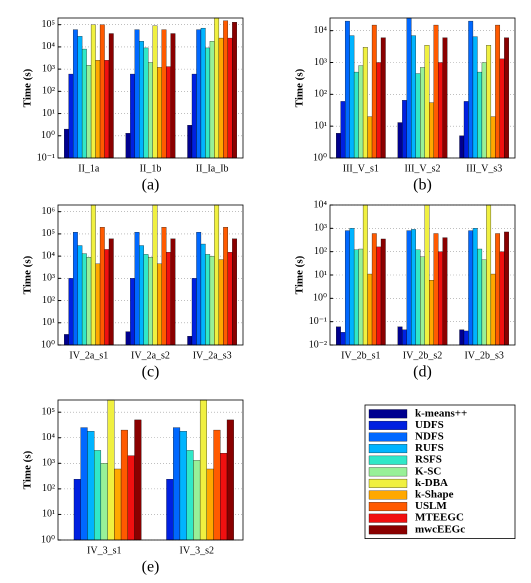 The image size is (531, 583). I want to click on y-tick-label: 10⁰, so click(48, 344).